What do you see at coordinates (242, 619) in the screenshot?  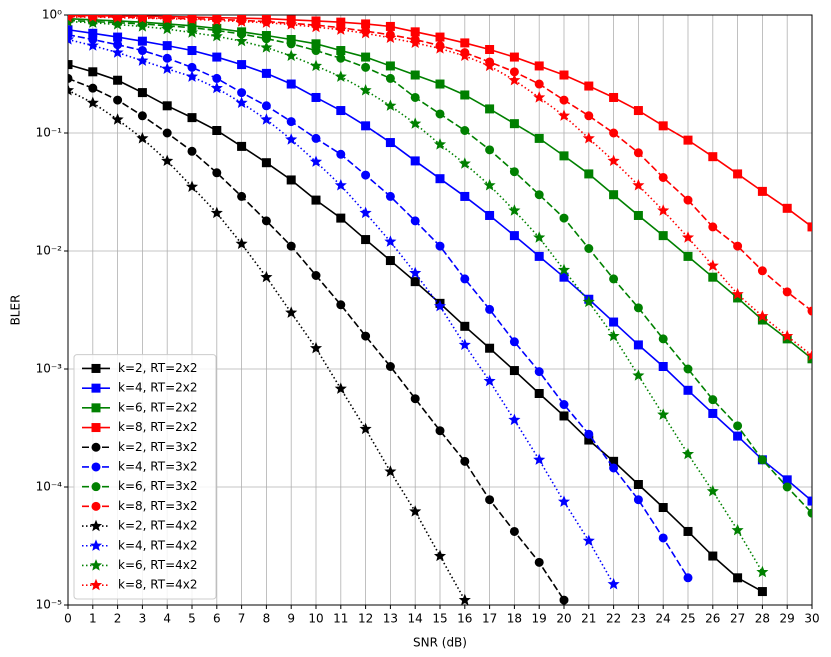 I see `x-tick-label: 7` at bounding box center [242, 619].